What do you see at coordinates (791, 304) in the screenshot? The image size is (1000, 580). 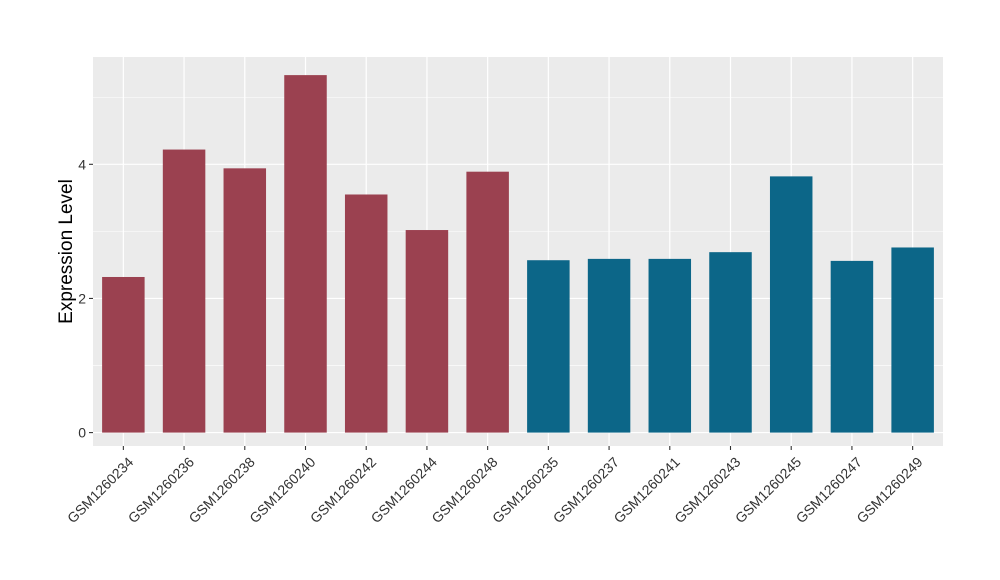 I see `bar-GSM1260245` at bounding box center [791, 304].